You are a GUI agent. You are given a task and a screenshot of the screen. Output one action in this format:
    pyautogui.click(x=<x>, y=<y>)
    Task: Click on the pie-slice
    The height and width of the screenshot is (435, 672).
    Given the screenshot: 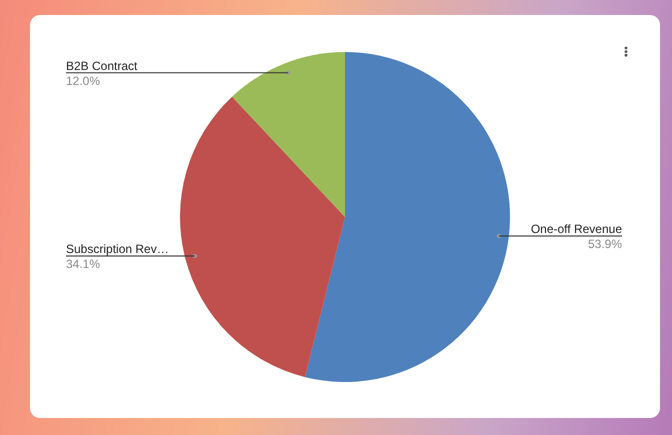 What is the action you would take?
    pyautogui.click(x=288, y=134)
    